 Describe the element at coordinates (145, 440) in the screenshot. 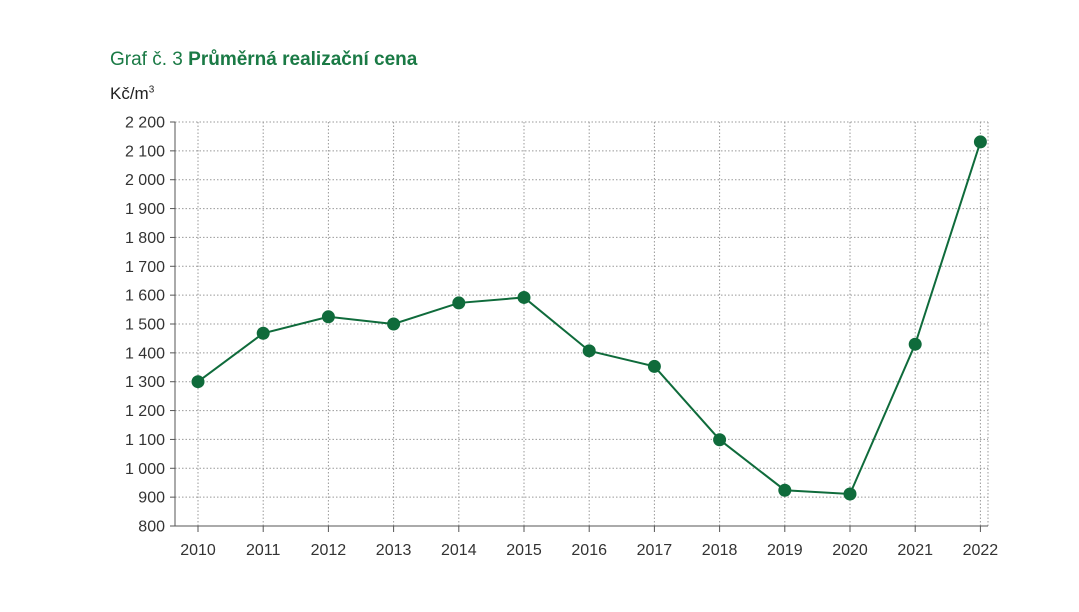

I see `y-tick-label: 1 100` at that location.